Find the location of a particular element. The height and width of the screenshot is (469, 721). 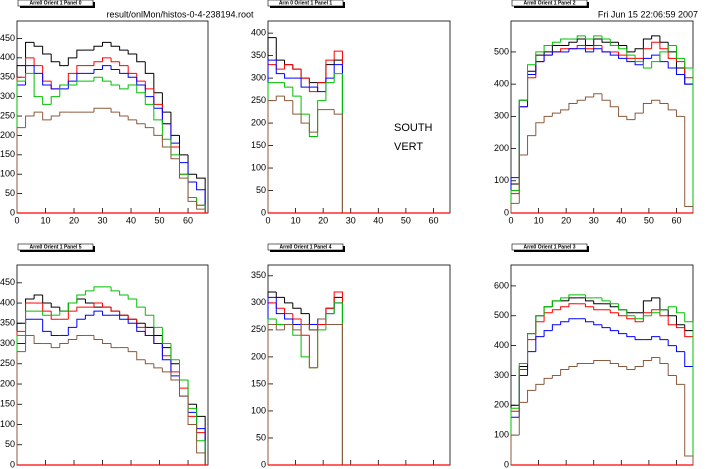

y-tick-label: 600 is located at coordinates (501, 285).